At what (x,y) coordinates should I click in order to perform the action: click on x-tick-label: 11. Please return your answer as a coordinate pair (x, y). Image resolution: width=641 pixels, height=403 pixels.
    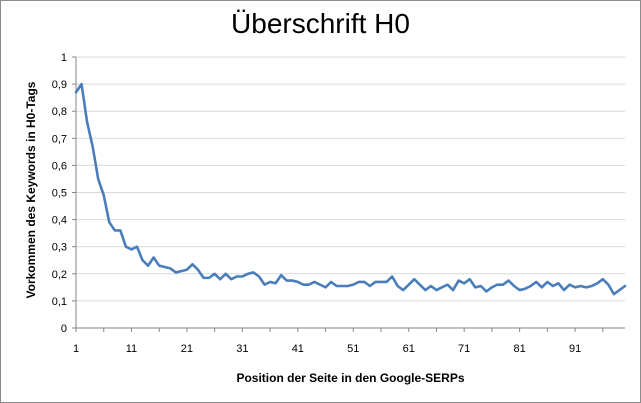
    Looking at the image, I should click on (131, 349).